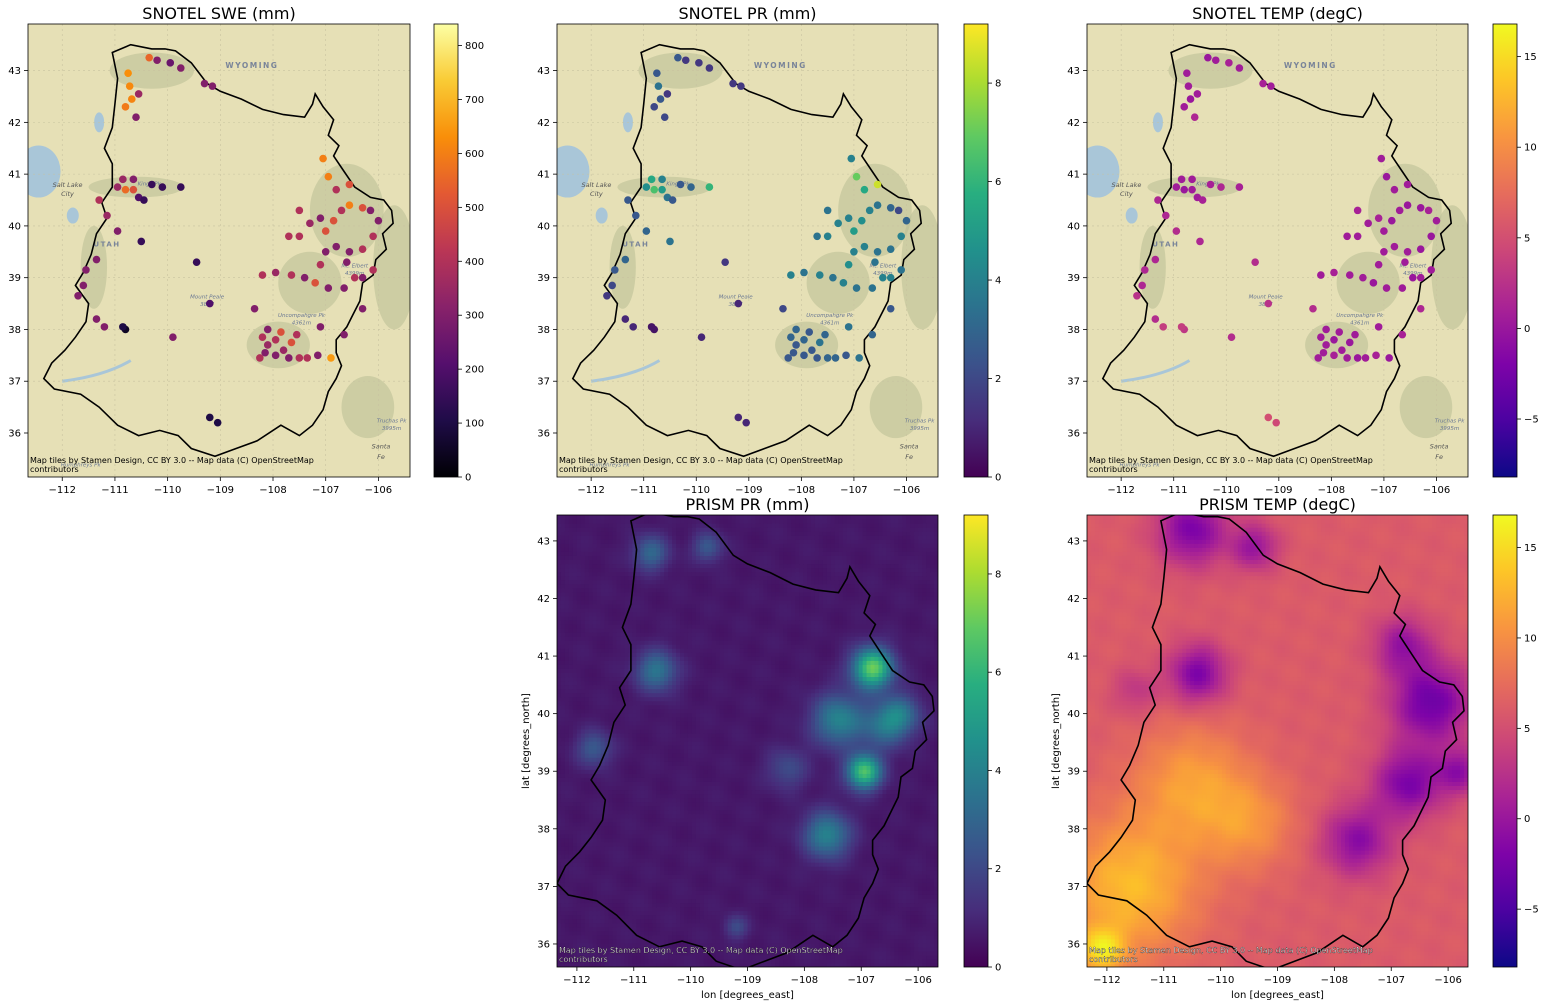 The width and height of the screenshot is (1544, 1006). Describe the element at coordinates (1073, 330) in the screenshot. I see `y-tick-label: 38` at that location.